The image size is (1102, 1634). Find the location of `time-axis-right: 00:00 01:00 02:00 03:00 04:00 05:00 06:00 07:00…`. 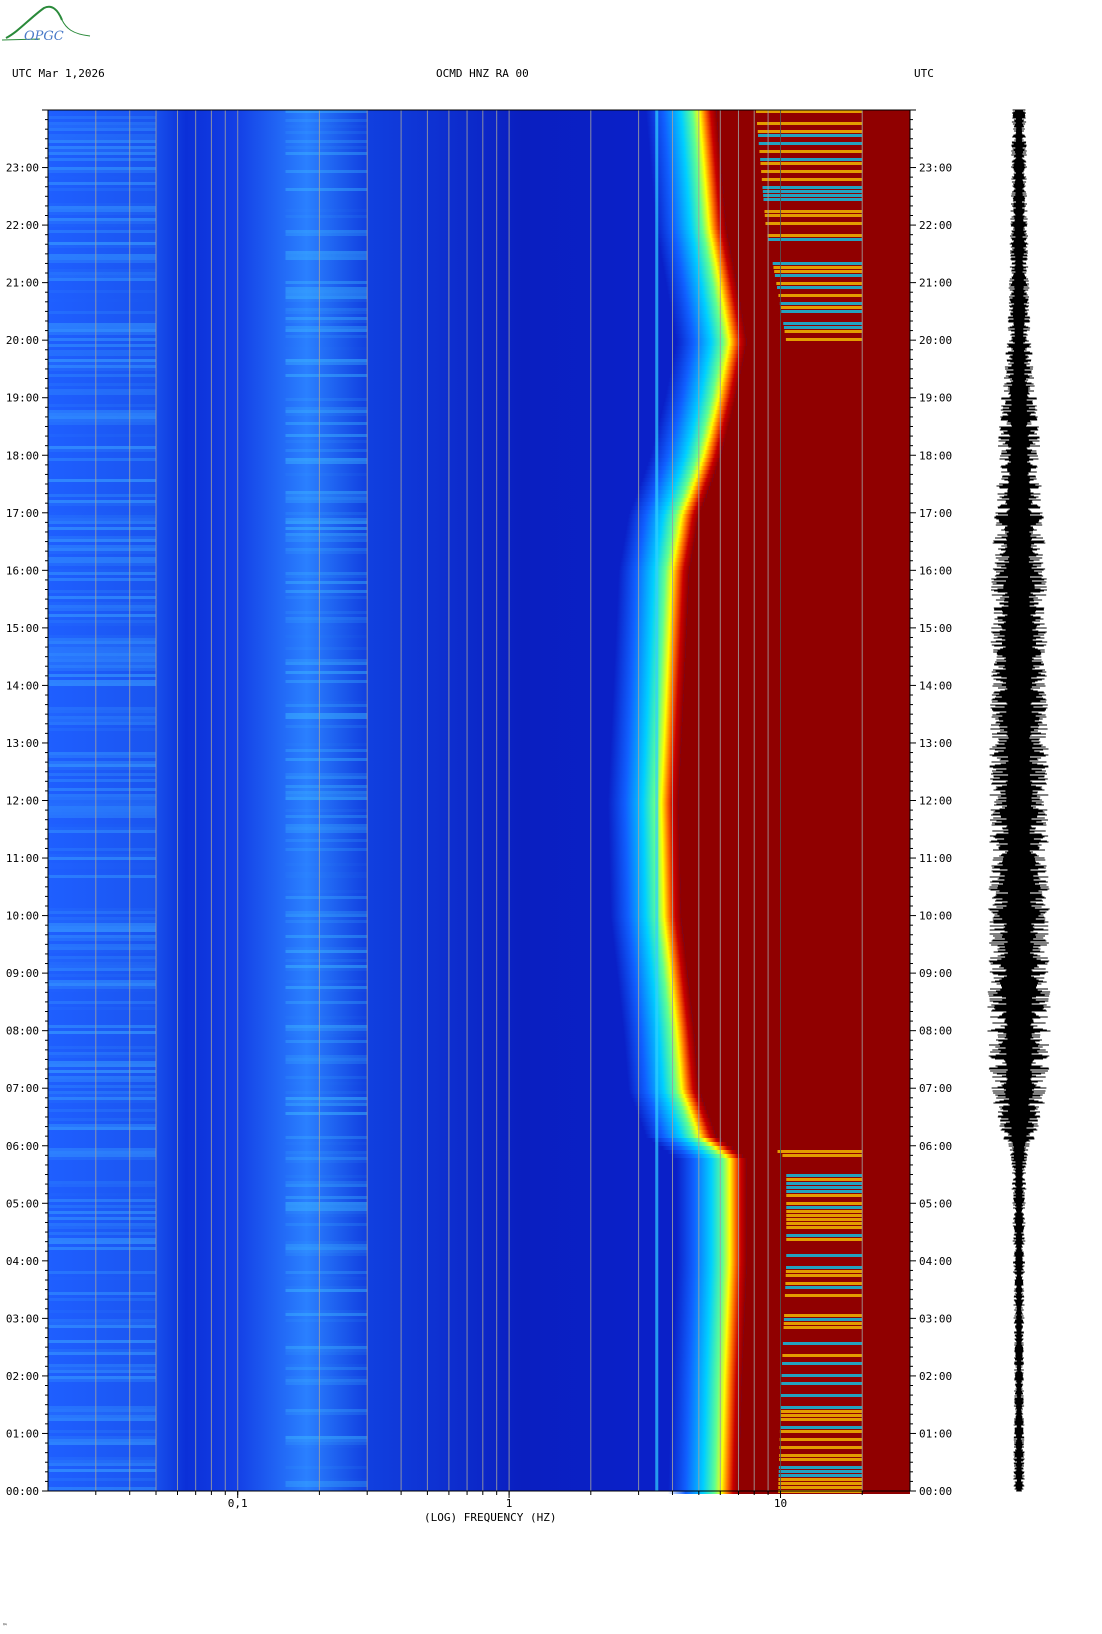

time-axis-right: 00:00 01:00 02:00 03:00 04:00 05:00 06:00 07:00… is located at coordinates (931, 803).